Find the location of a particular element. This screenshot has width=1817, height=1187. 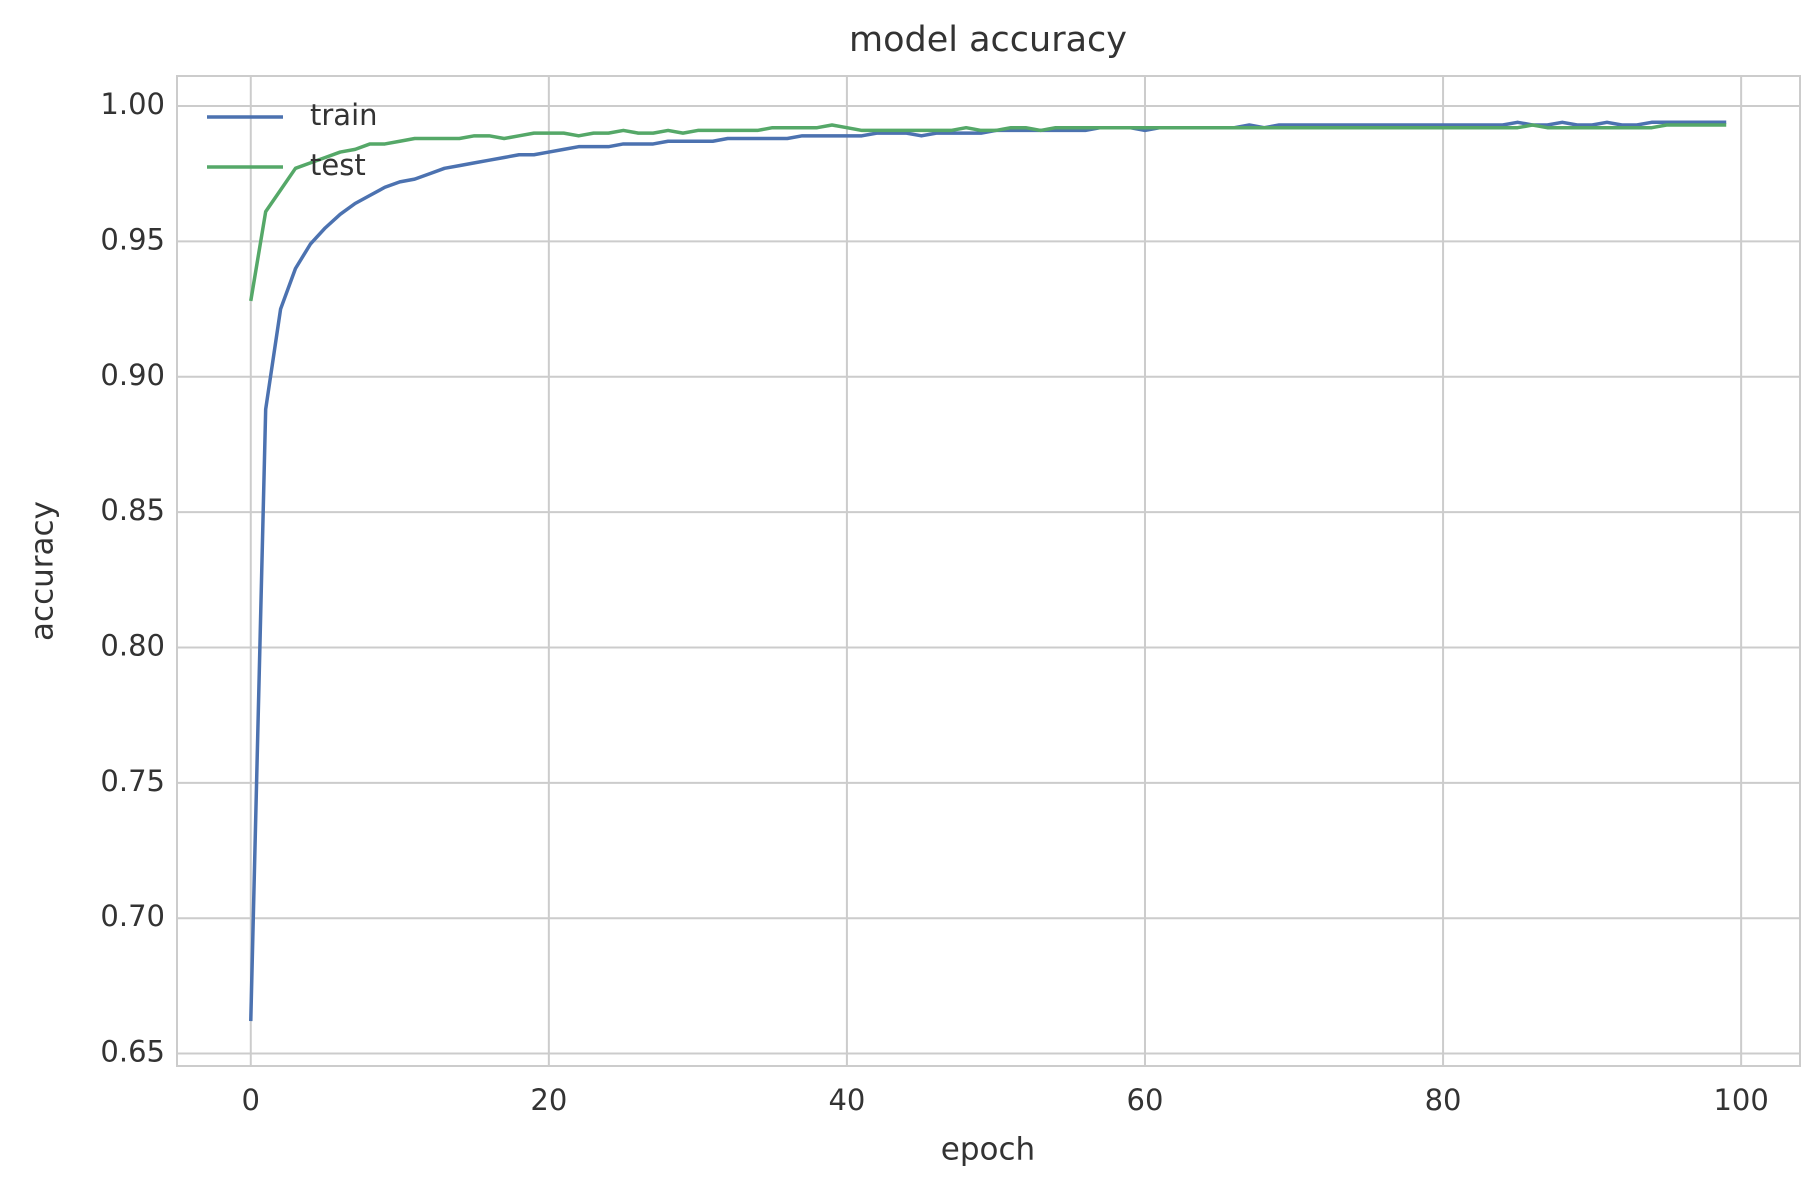

x-tick-label: 60 is located at coordinates (1145, 1100).